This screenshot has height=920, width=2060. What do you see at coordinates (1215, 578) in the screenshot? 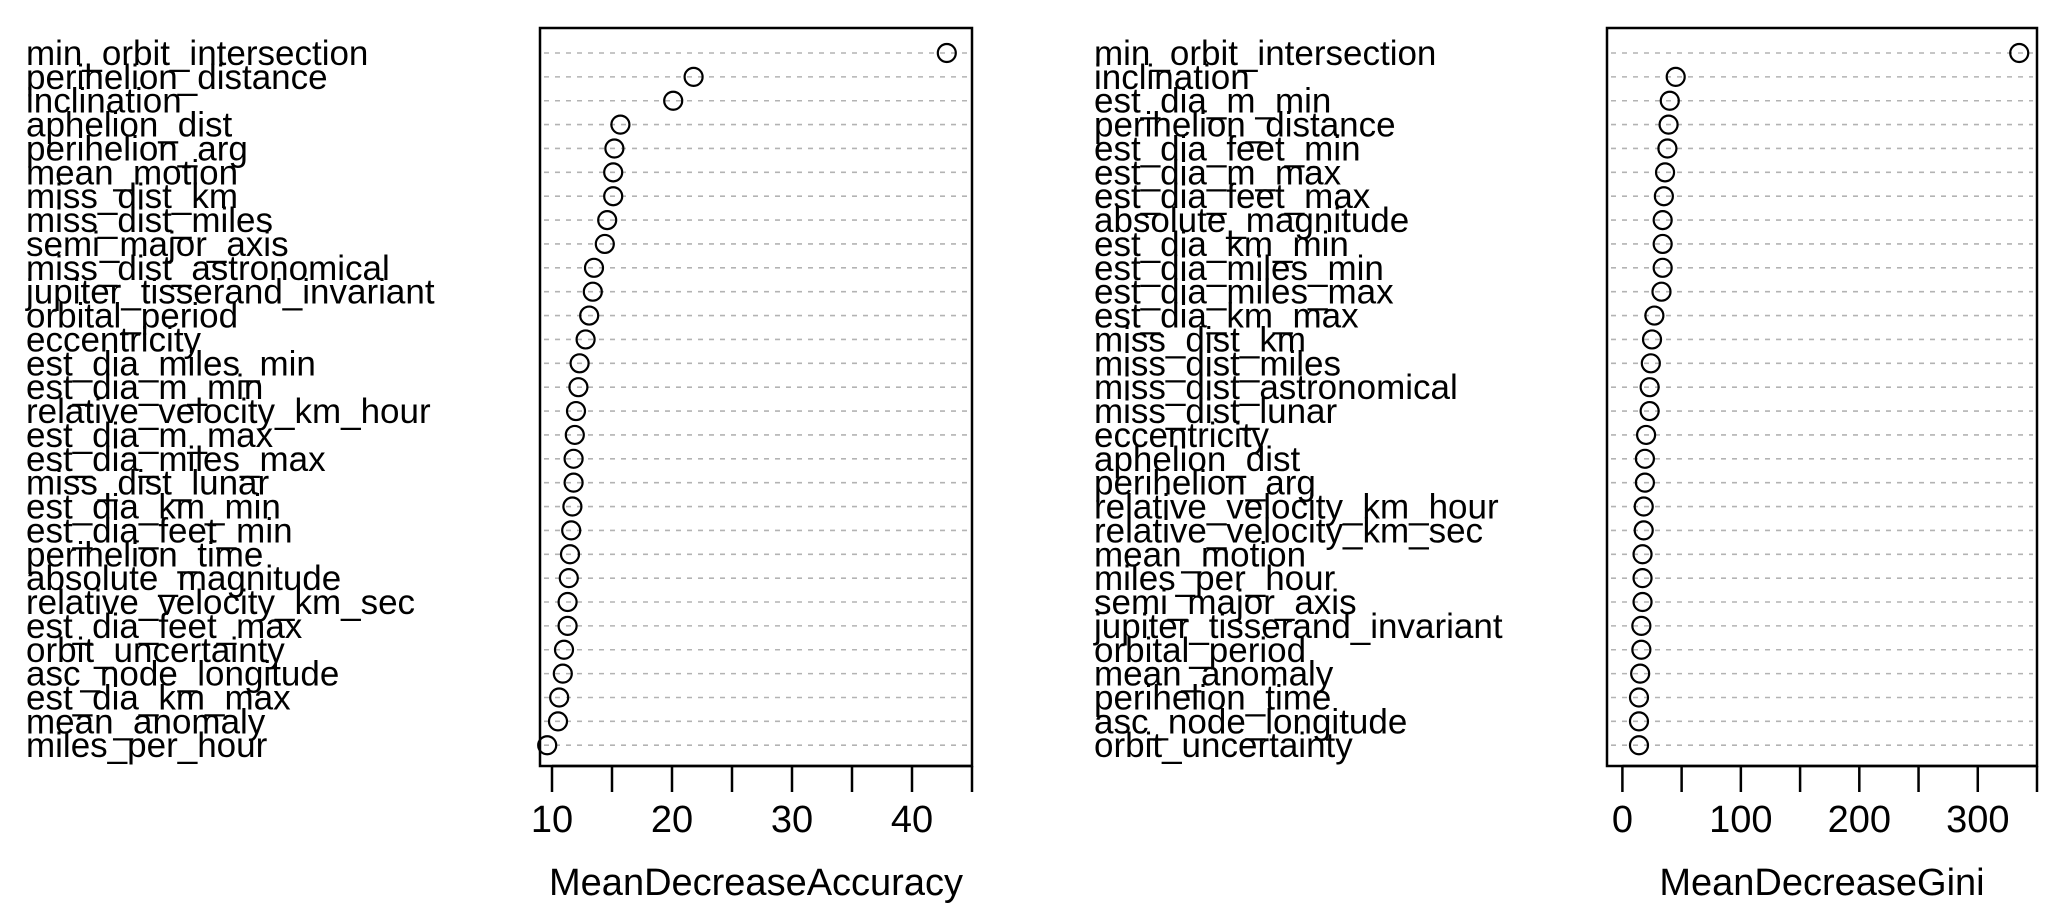
I see `category-label: miles_per_hour` at bounding box center [1215, 578].